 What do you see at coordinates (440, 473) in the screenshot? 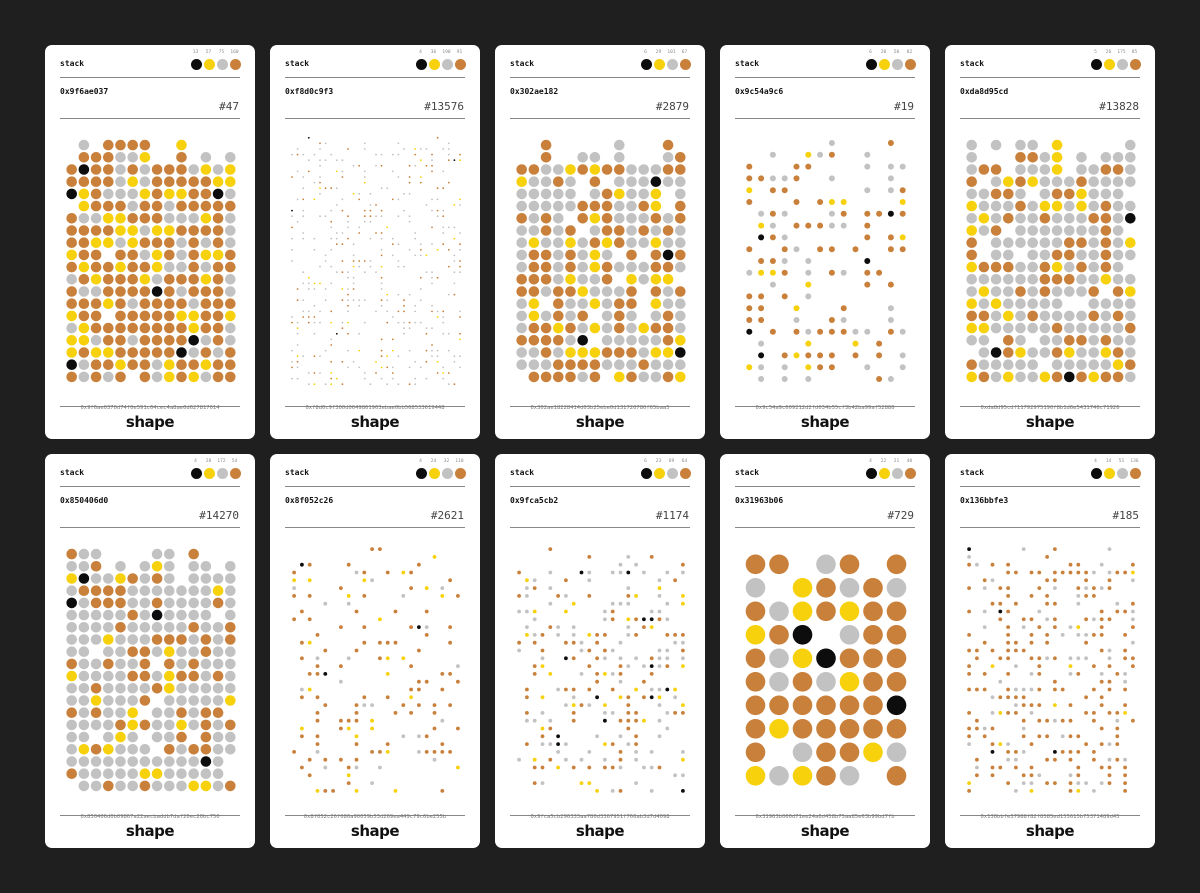
I see `color-palette` at bounding box center [440, 473].